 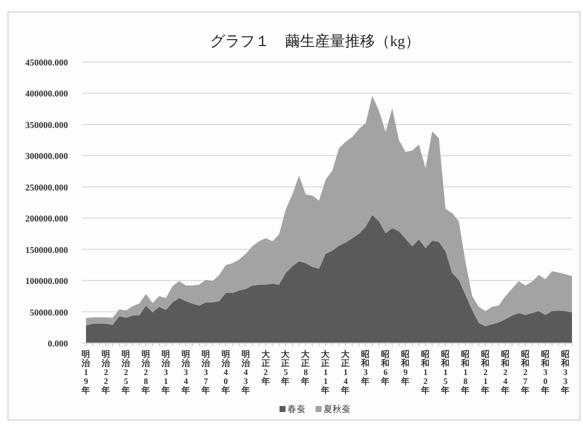 I want to click on x-tick-label: 明治28年, so click(x=146, y=372).